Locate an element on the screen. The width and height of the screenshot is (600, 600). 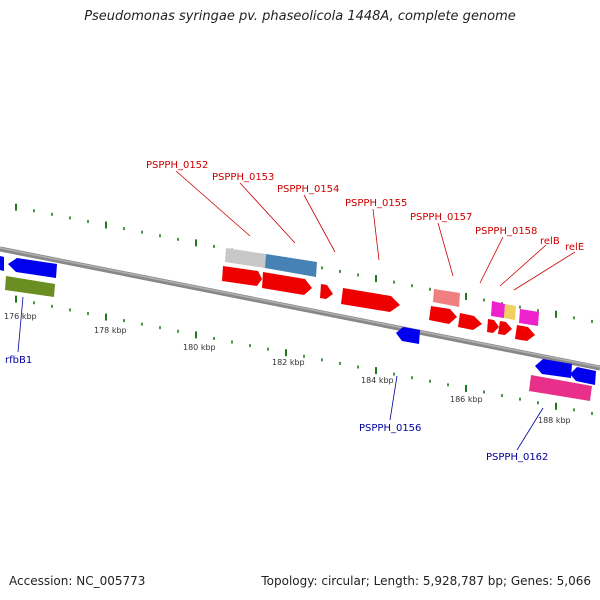
label-rele: relE is located at coordinates (548, 266).